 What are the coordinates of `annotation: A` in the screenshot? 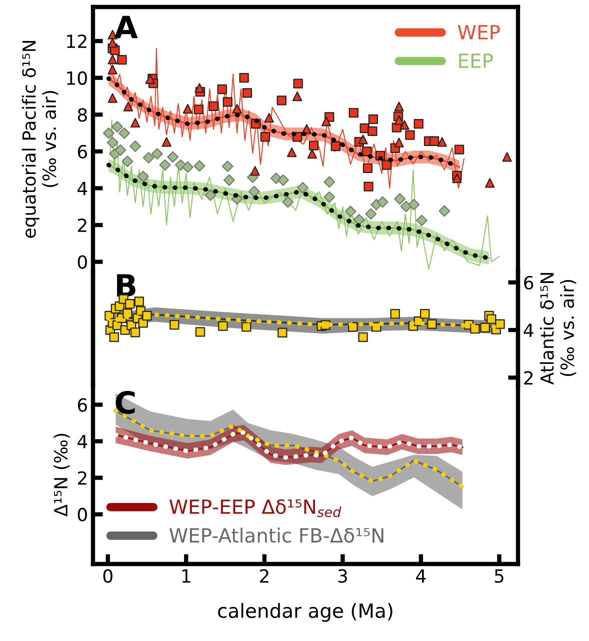 It's located at (126, 27).